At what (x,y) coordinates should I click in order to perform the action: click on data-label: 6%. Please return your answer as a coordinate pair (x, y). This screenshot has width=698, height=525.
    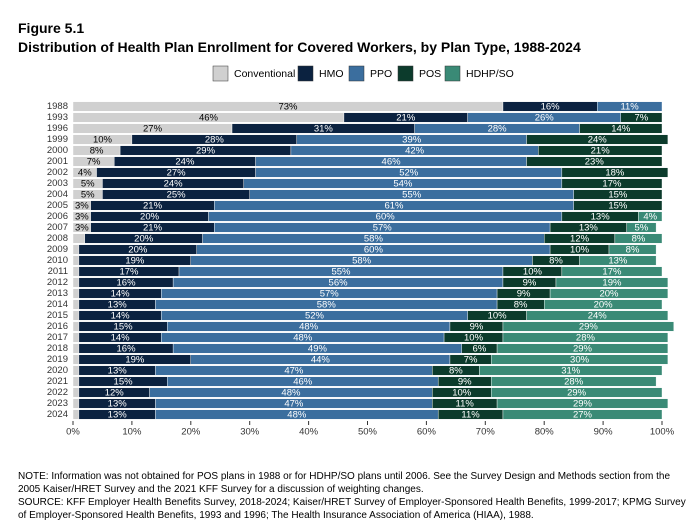
    Looking at the image, I should click on (480, 349).